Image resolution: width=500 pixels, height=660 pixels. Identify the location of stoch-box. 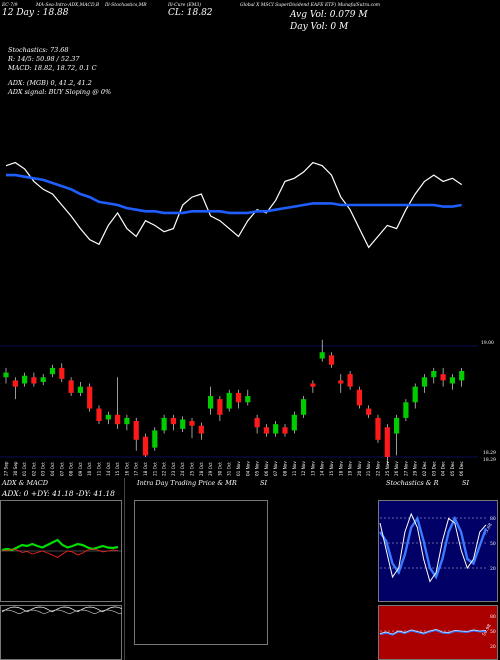
(438, 551).